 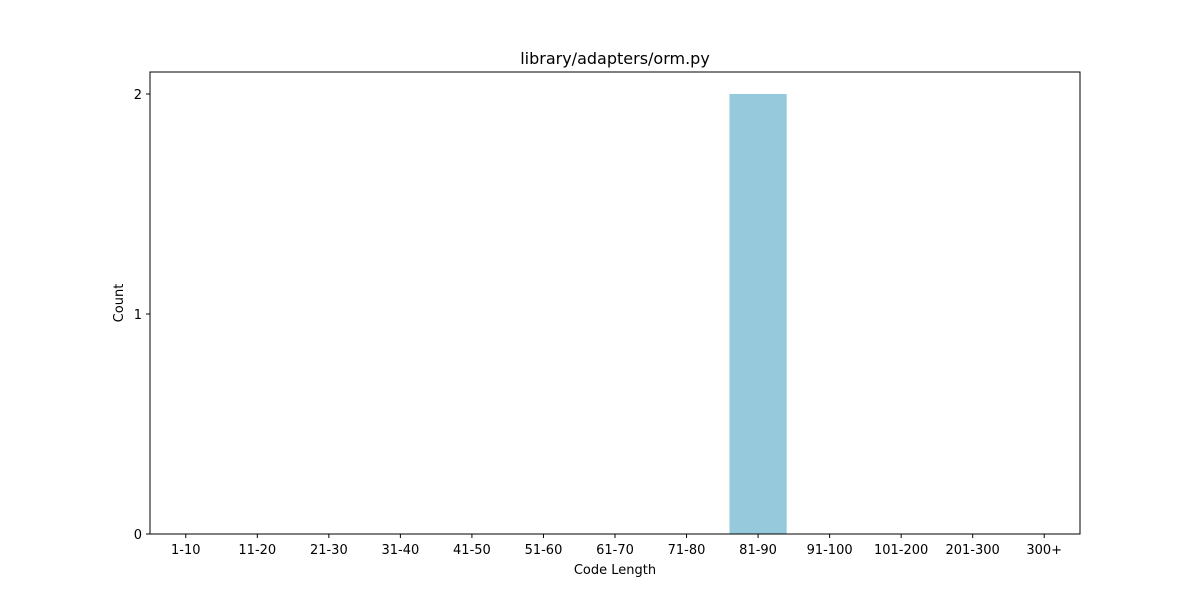 What do you see at coordinates (329, 550) in the screenshot?
I see `x-tick-label: 21-30` at bounding box center [329, 550].